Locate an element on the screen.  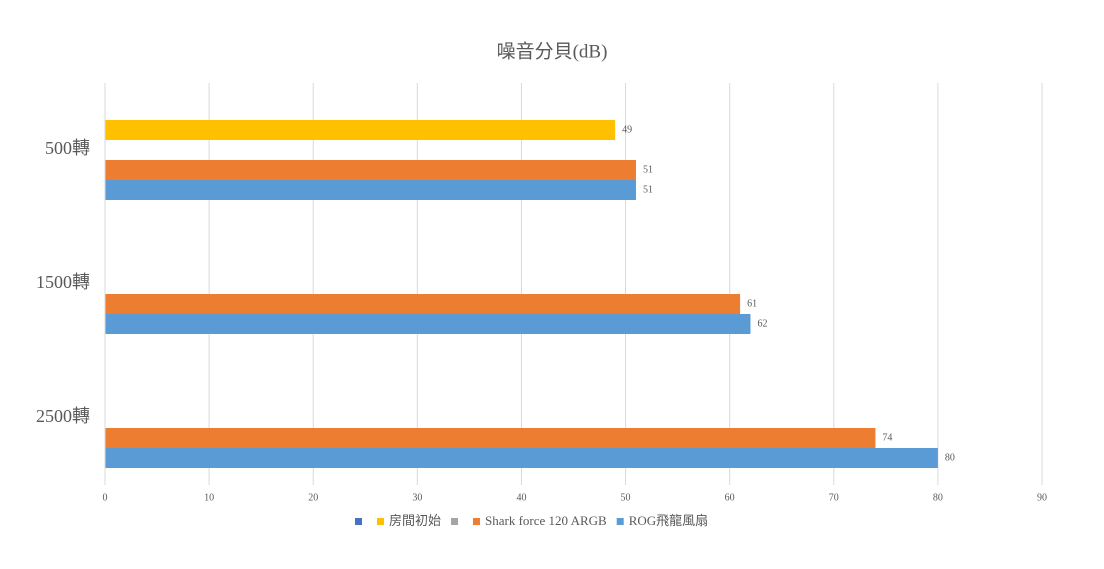
x-tick-label: 10 is located at coordinates (209, 497).